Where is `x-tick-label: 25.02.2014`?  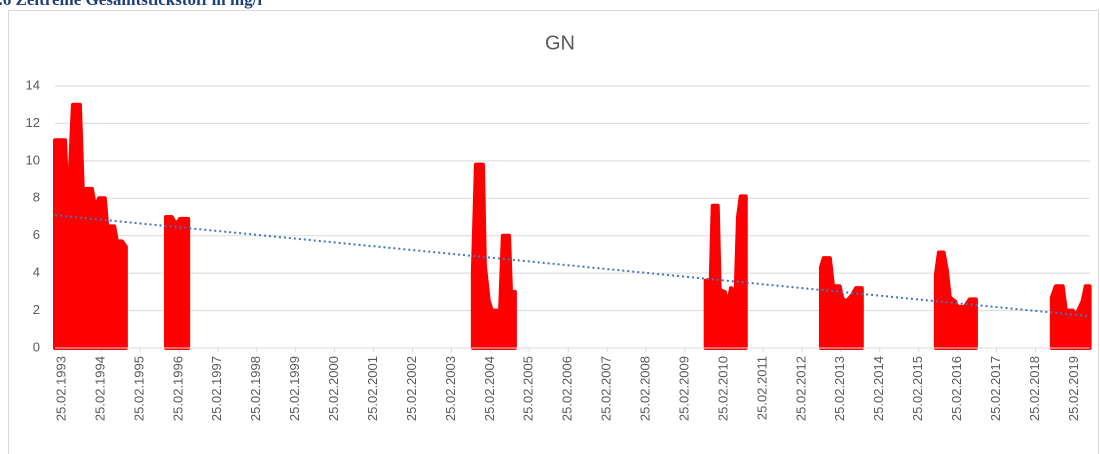
x-tick-label: 25.02.2014 is located at coordinates (878, 388).